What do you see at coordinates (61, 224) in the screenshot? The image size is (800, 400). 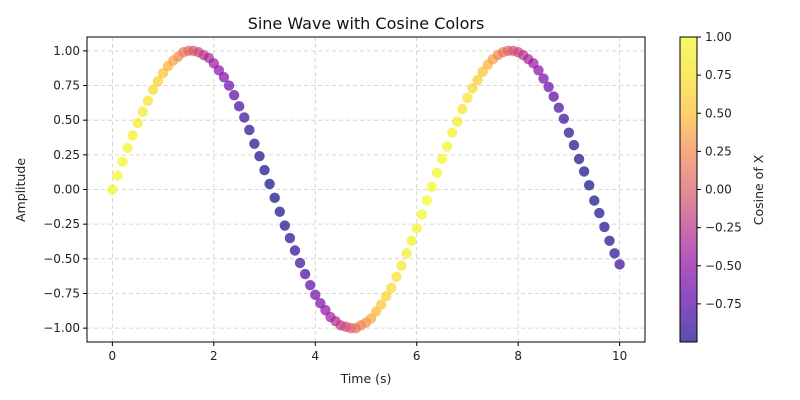 I see `y-tick-label: −0.25` at bounding box center [61, 224].